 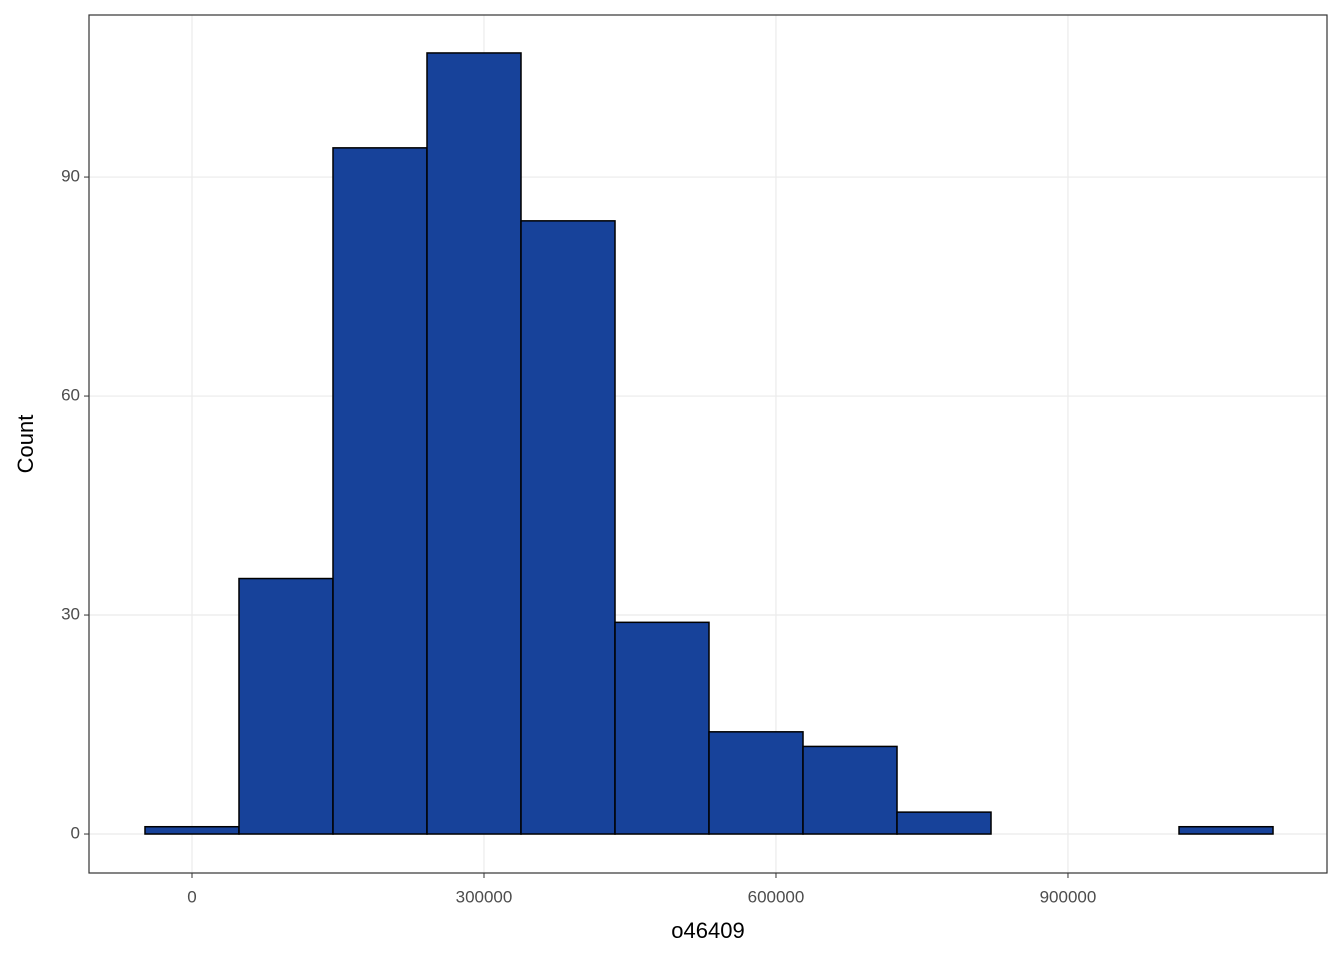 I want to click on y-tick-label: 90, so click(x=70, y=176).